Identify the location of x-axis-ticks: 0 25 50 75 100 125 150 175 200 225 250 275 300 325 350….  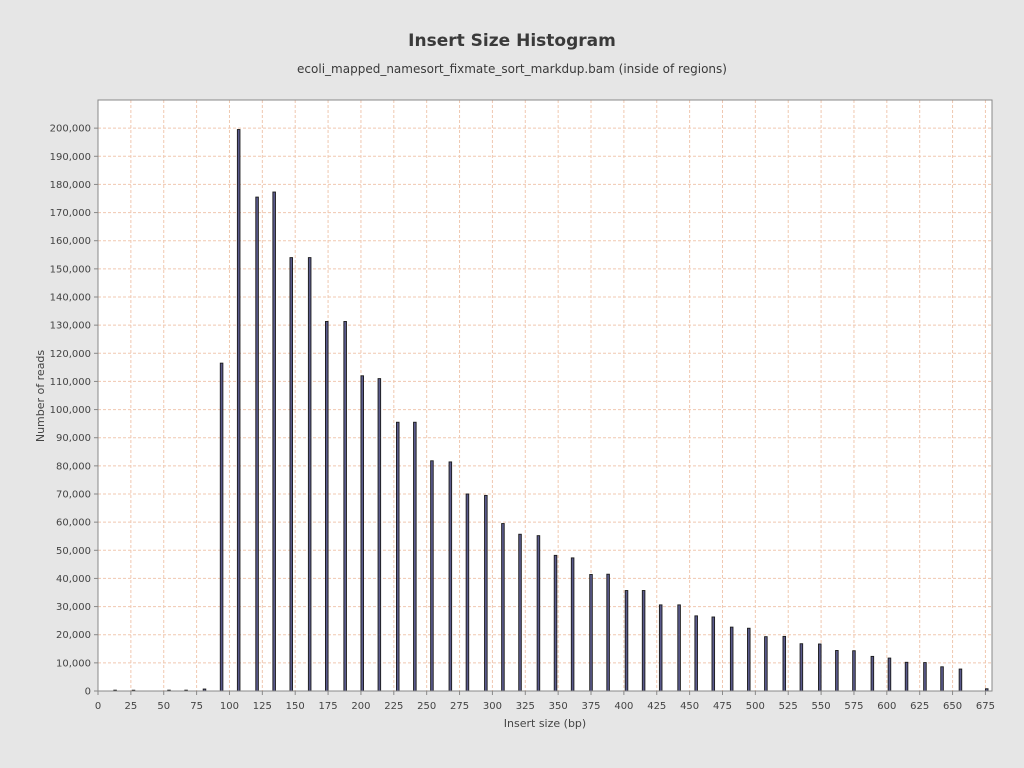
(545, 701).